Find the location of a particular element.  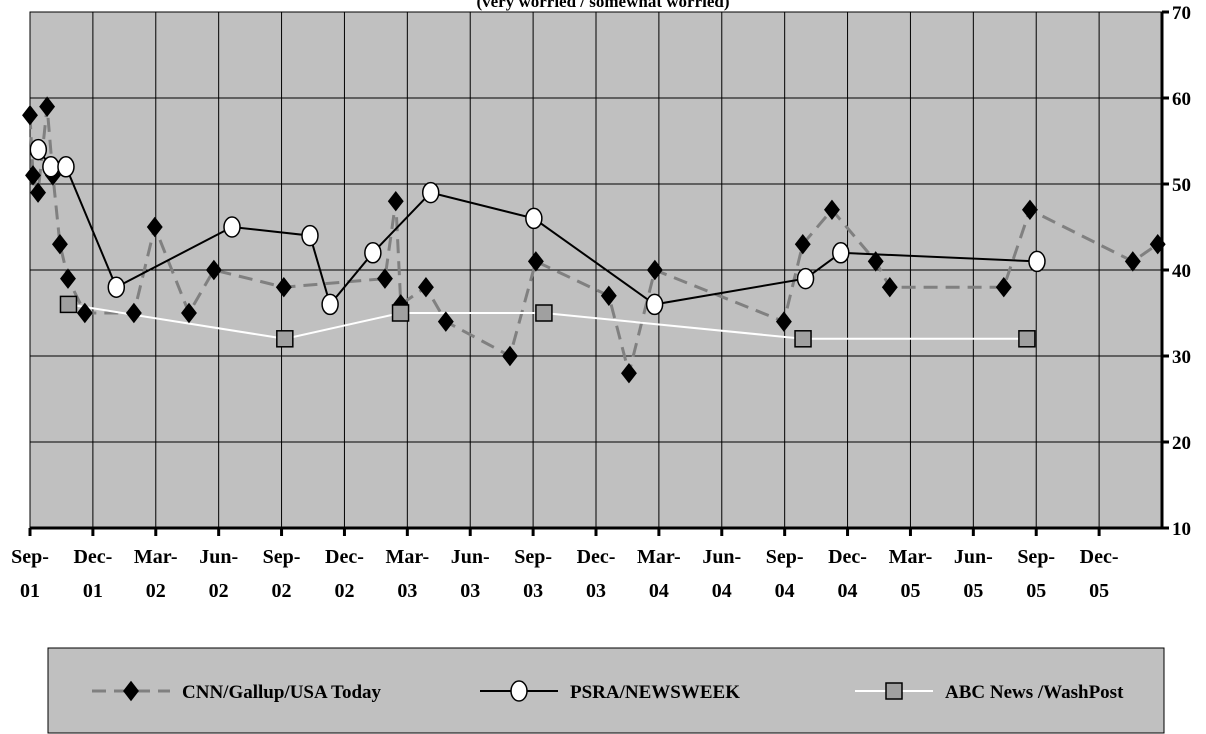

x-tick-label: Mar-04 is located at coordinates (659, 574).